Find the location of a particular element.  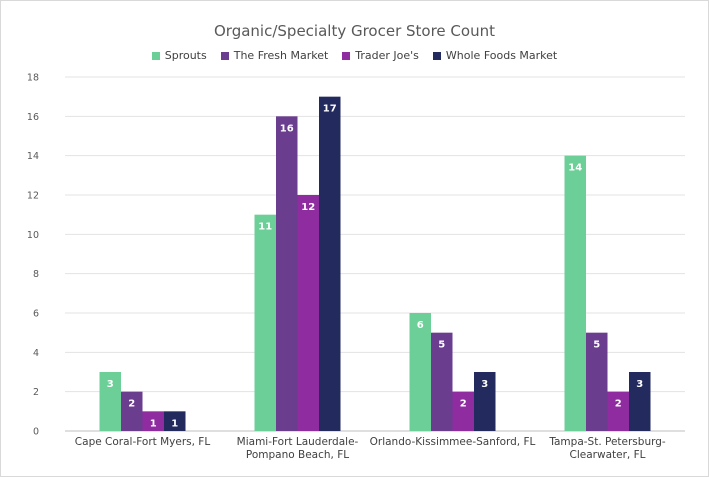

y-tick-label: 16 is located at coordinates (33, 117).